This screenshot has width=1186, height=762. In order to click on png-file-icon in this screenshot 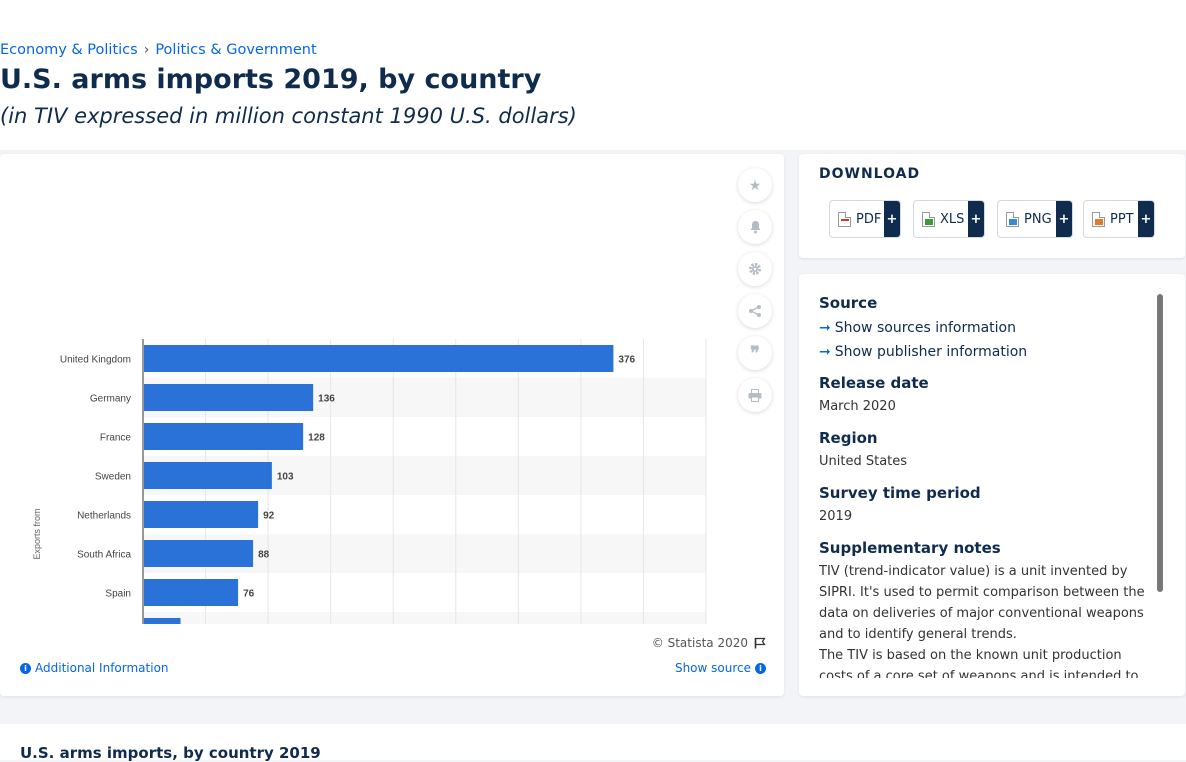, I will do `click(1012, 219)`.